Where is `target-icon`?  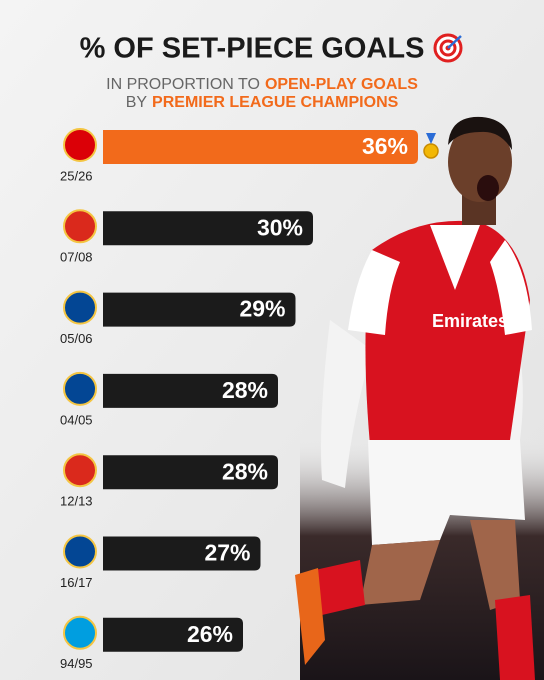 target-icon is located at coordinates (448, 48).